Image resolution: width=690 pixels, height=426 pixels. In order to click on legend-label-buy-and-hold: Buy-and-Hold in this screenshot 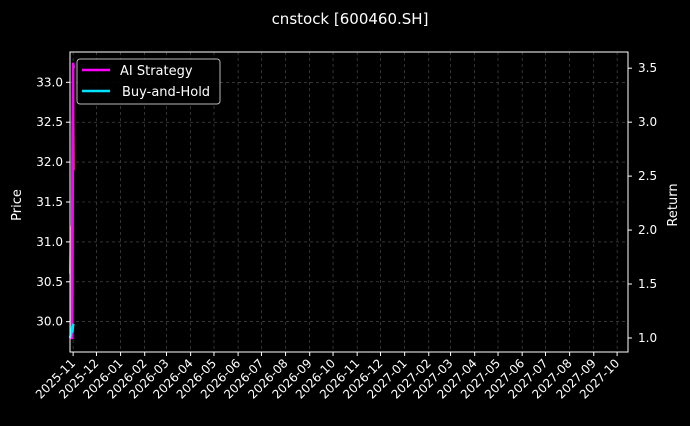, I will do `click(166, 92)`.